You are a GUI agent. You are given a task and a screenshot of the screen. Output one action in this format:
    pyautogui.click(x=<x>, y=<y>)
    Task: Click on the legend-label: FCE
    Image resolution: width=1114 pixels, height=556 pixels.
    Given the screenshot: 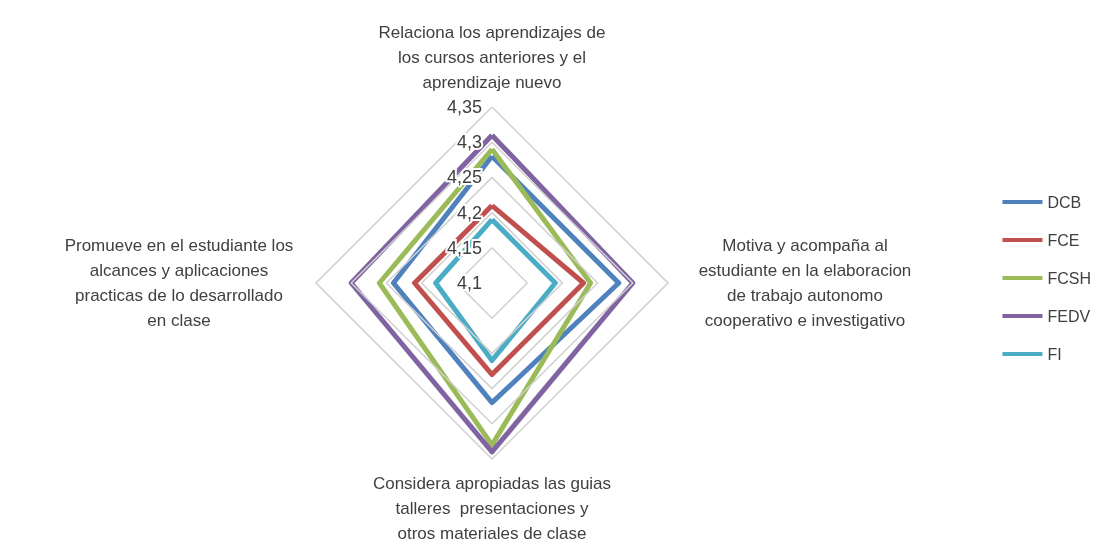 What is the action you would take?
    pyautogui.click(x=1063, y=240)
    